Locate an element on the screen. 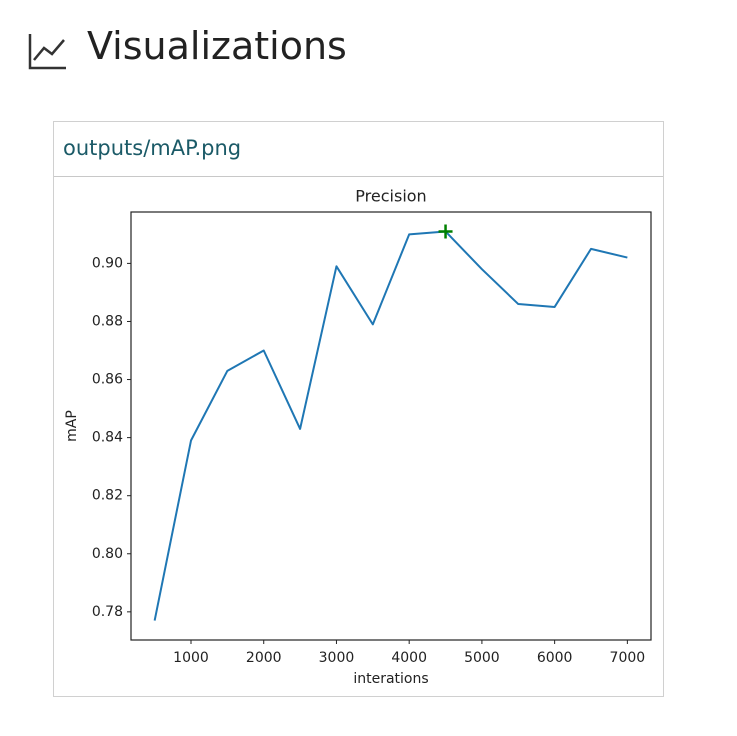  y-tick-label: 0.88 is located at coordinates (107, 321).